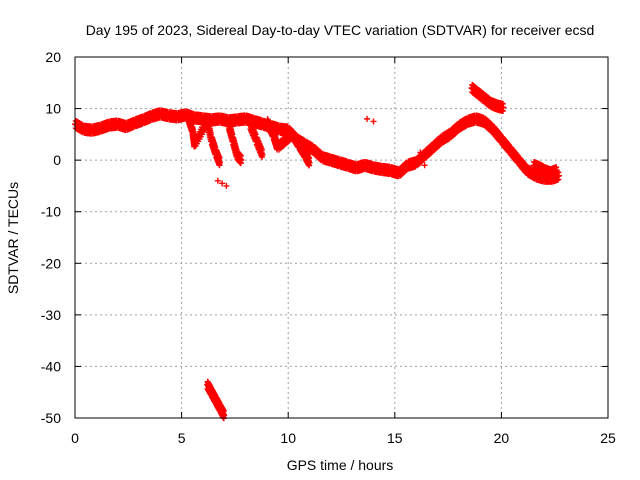  Describe the element at coordinates (51, 418) in the screenshot. I see `y-tick-label: -50` at that location.